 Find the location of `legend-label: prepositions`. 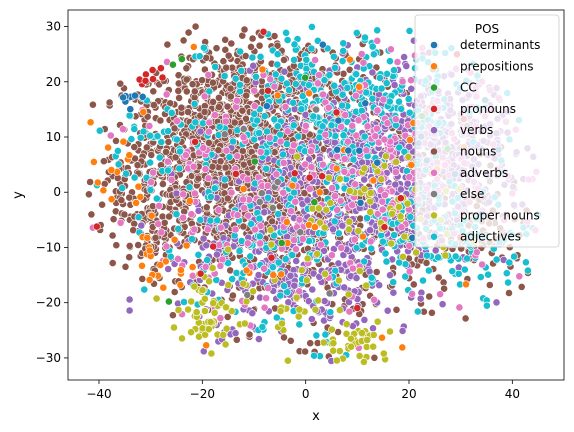

legend-label: prepositions is located at coordinates (496, 66).